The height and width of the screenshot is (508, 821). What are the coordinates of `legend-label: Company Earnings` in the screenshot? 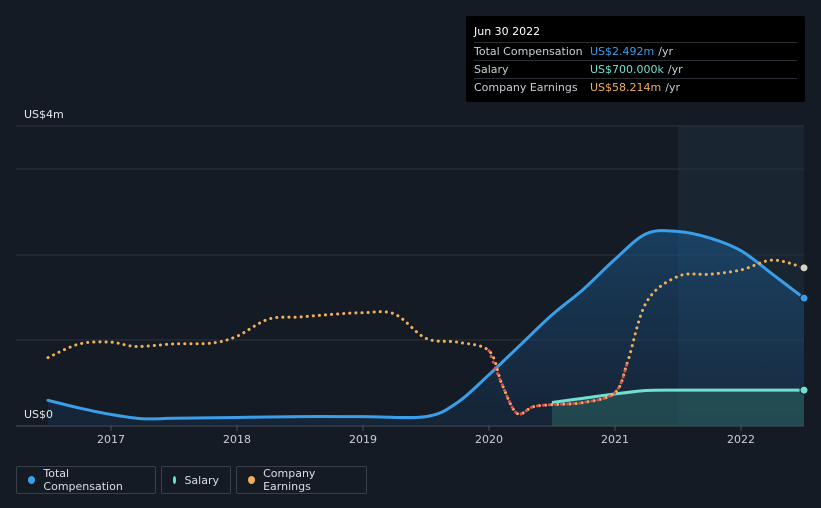 It's located at (289, 480).